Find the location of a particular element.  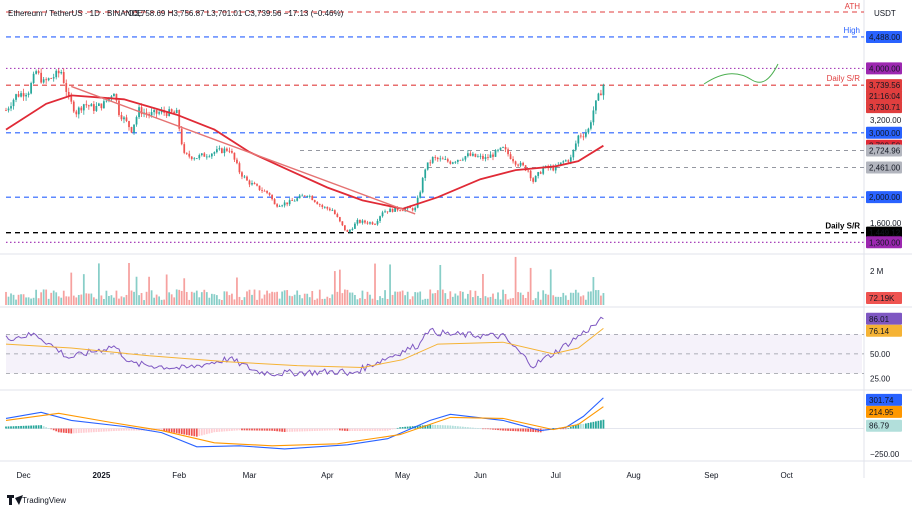

hist-value-label: 86.79 is located at coordinates (879, 426).